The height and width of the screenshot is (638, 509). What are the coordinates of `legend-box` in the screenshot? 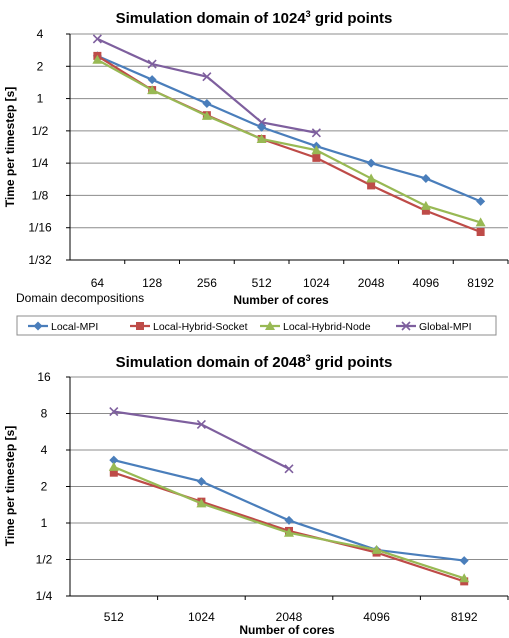 It's located at (256, 325).